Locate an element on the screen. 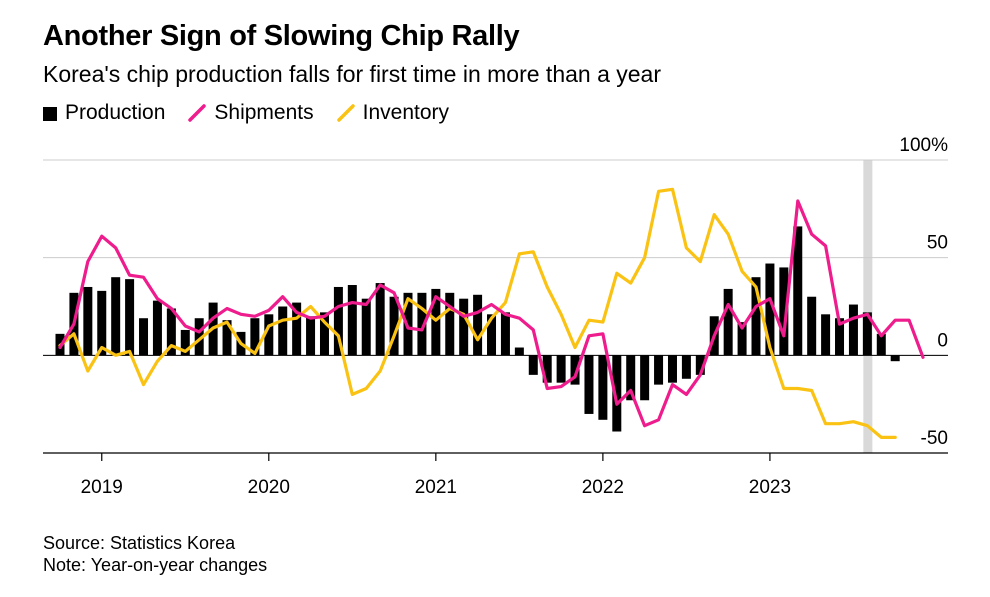 The height and width of the screenshot is (597, 990). legend-label-inventory: Inventory is located at coordinates (406, 112).